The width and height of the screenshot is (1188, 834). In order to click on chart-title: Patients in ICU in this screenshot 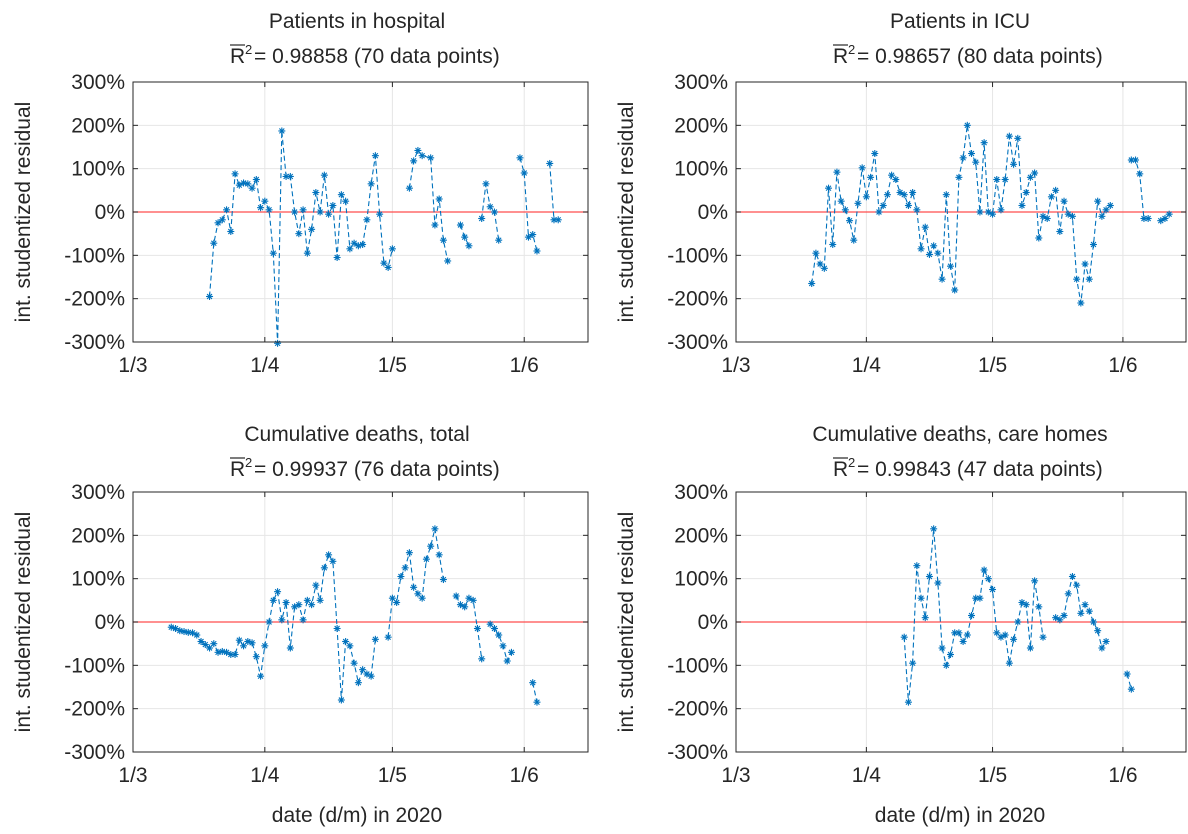, I will do `click(960, 21)`.